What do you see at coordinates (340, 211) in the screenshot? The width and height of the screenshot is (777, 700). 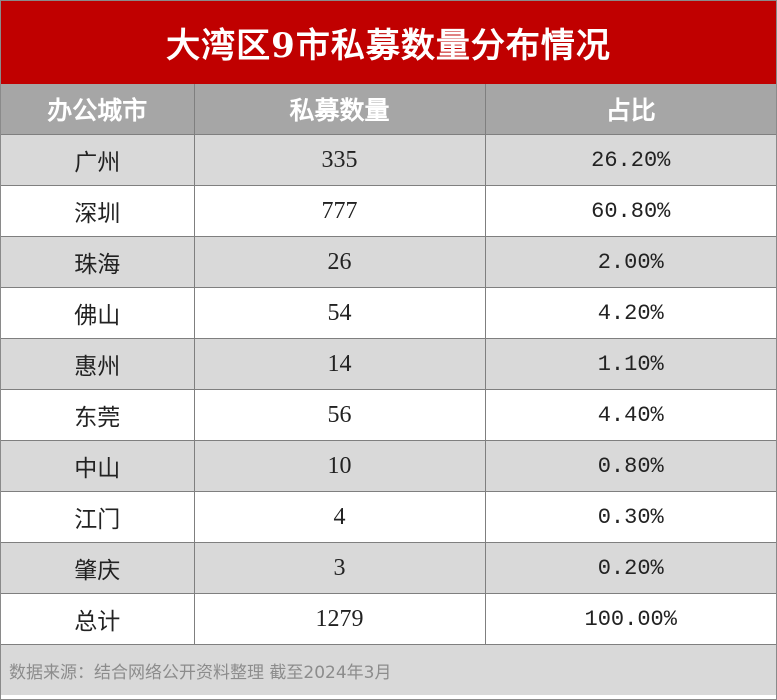 I see `cell-count: 777` at bounding box center [340, 211].